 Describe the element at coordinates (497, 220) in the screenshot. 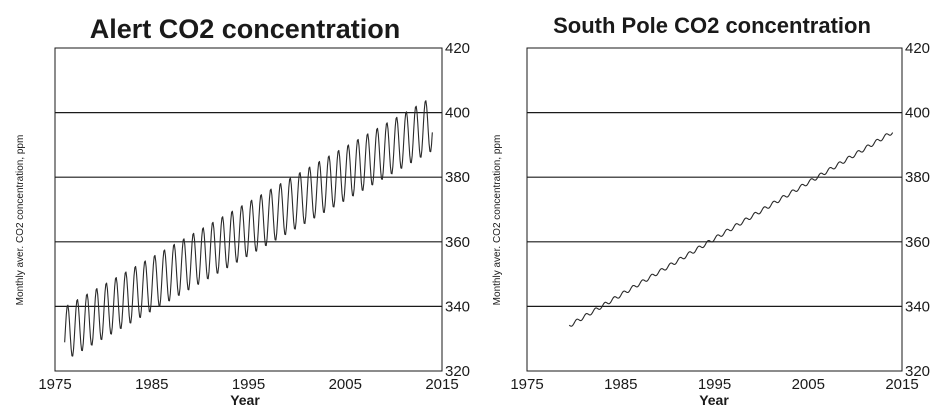

I see `south-pole-y-axis-title: Monthly aver. CO2 concentration, ppm` at that location.